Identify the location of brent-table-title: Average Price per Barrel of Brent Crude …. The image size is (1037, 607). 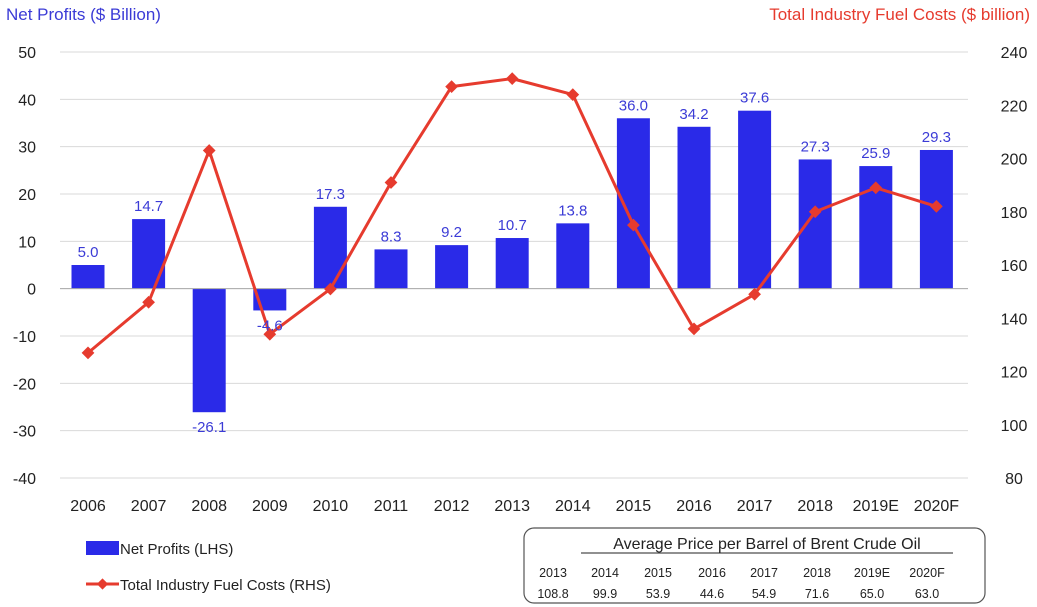
(766, 544).